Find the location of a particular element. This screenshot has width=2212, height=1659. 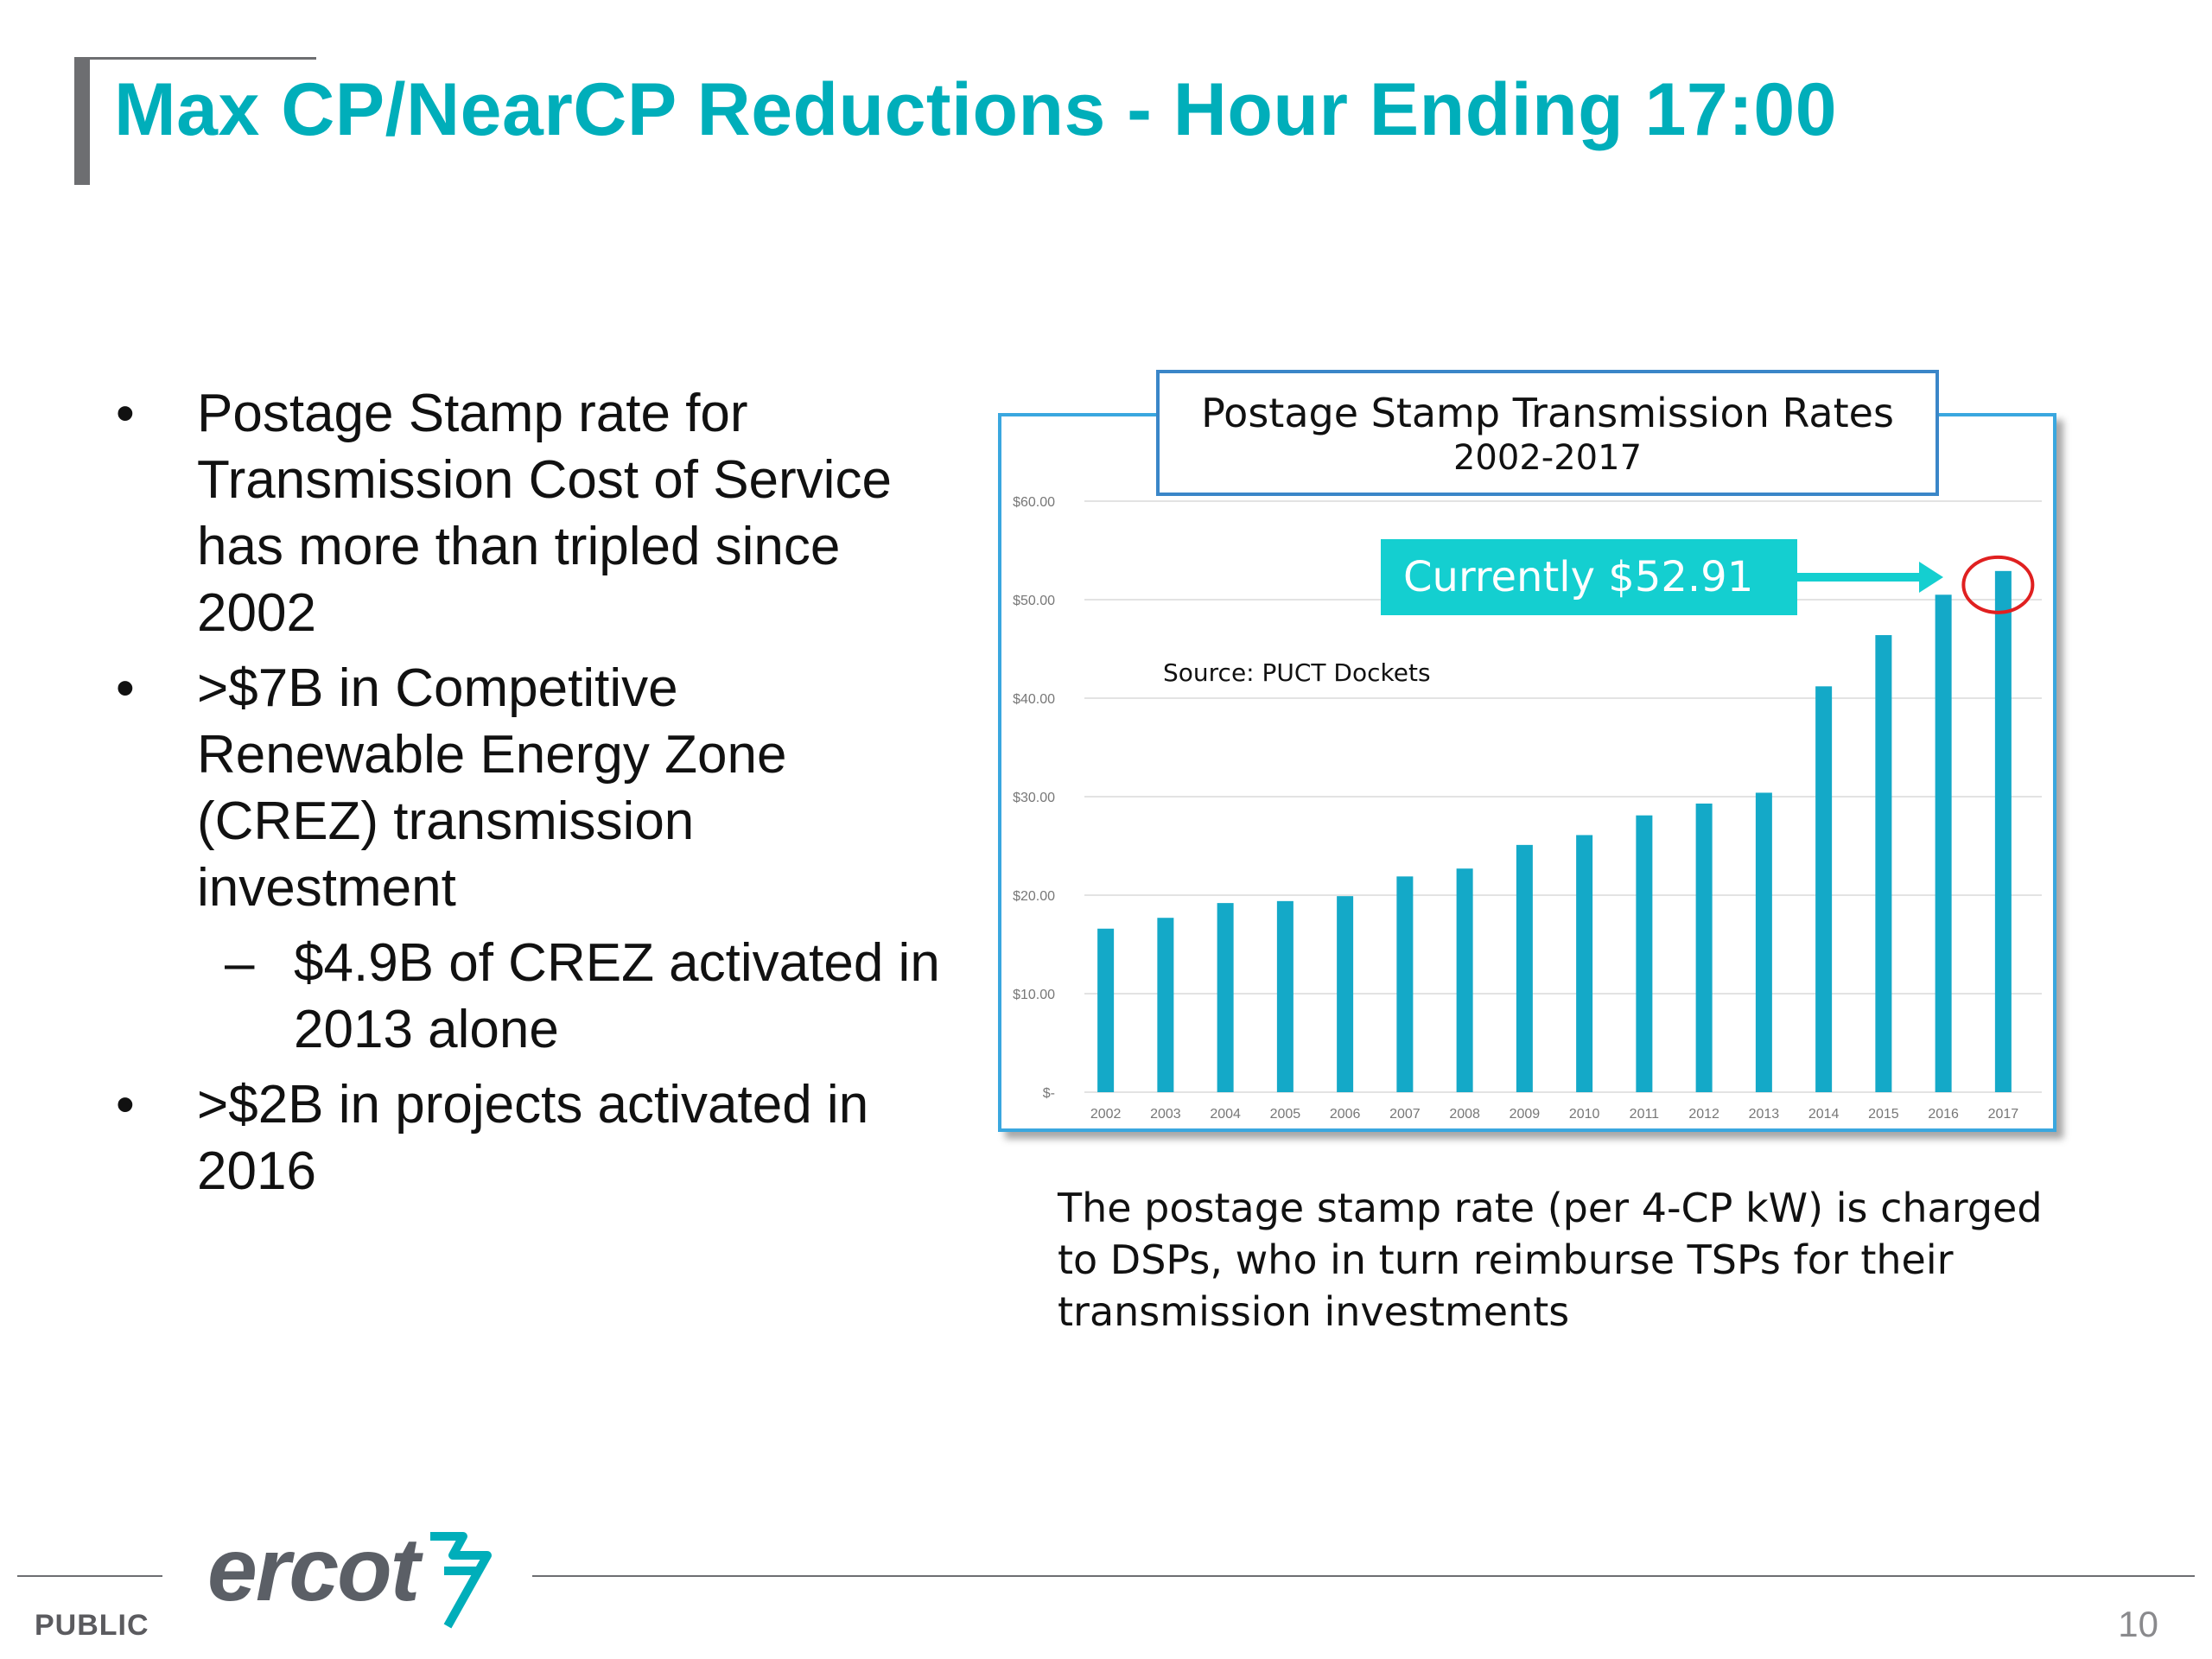

chart-subtitle: 2002-2017 is located at coordinates (1547, 458).